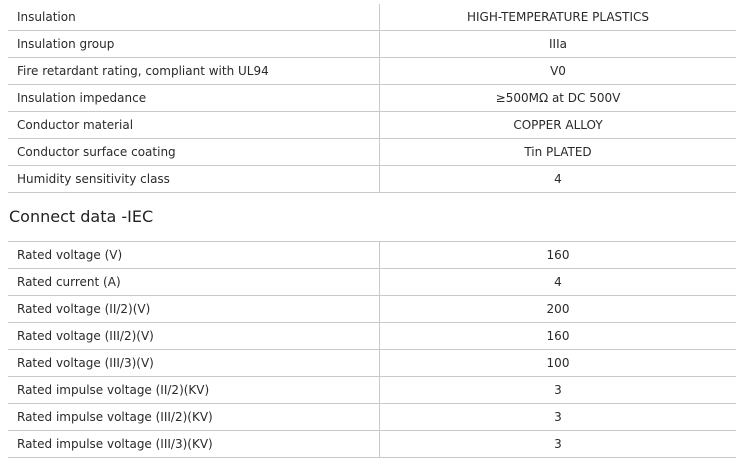  What do you see at coordinates (194, 444) in the screenshot?
I see `row-label: Rated impulse voltage (III/3)(KV)` at bounding box center [194, 444].